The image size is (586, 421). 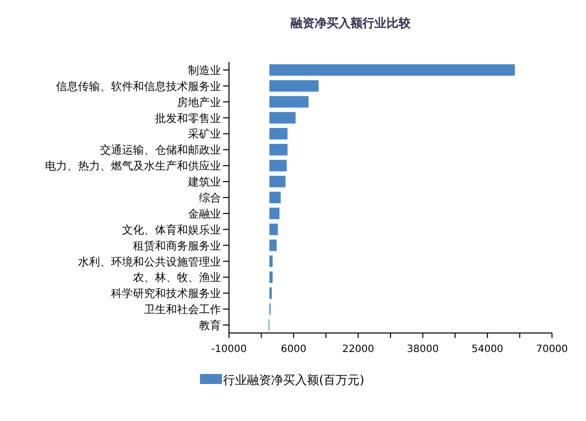 I want to click on x-tick-label: 6000, so click(x=293, y=349).